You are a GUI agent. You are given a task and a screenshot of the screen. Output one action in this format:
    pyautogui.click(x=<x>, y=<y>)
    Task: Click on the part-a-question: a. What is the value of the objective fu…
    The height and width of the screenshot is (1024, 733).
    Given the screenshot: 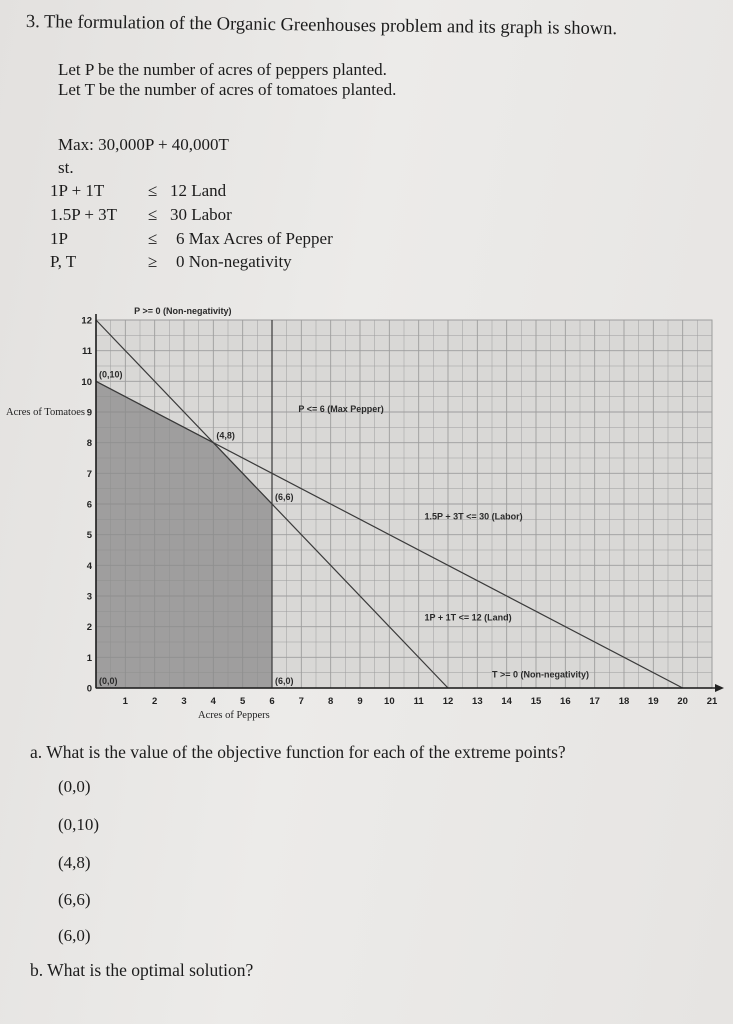 What is the action you would take?
    pyautogui.click(x=298, y=752)
    